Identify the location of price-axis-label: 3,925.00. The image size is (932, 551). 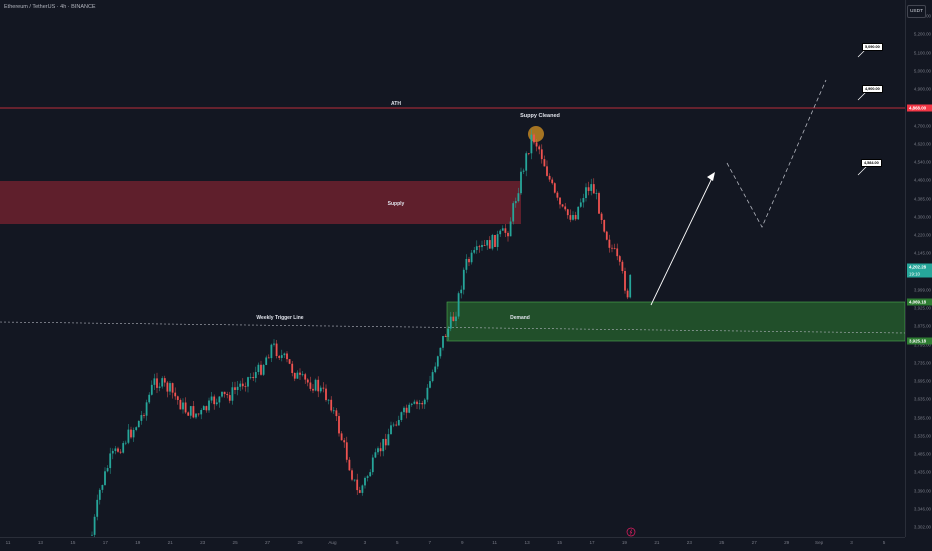
(922, 308).